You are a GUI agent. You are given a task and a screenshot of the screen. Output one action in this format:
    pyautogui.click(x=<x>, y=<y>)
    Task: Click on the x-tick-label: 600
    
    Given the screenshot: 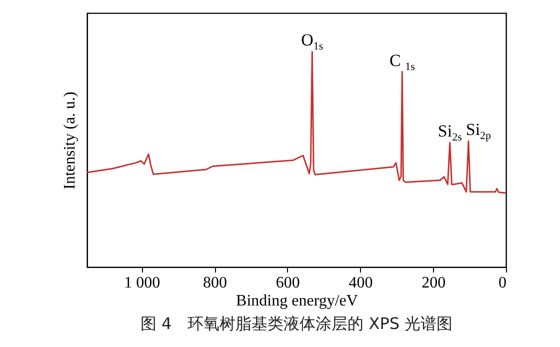 What is the action you would take?
    pyautogui.click(x=288, y=283)
    